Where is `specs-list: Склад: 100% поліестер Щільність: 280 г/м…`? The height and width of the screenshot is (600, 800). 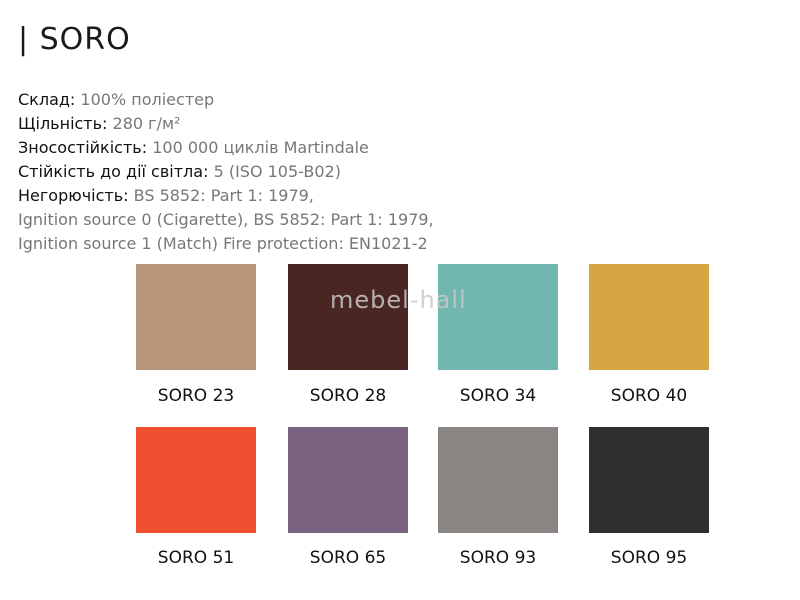 specs-list: Склад: 100% поліестер Щільність: 280 г/м… is located at coordinates (226, 172).